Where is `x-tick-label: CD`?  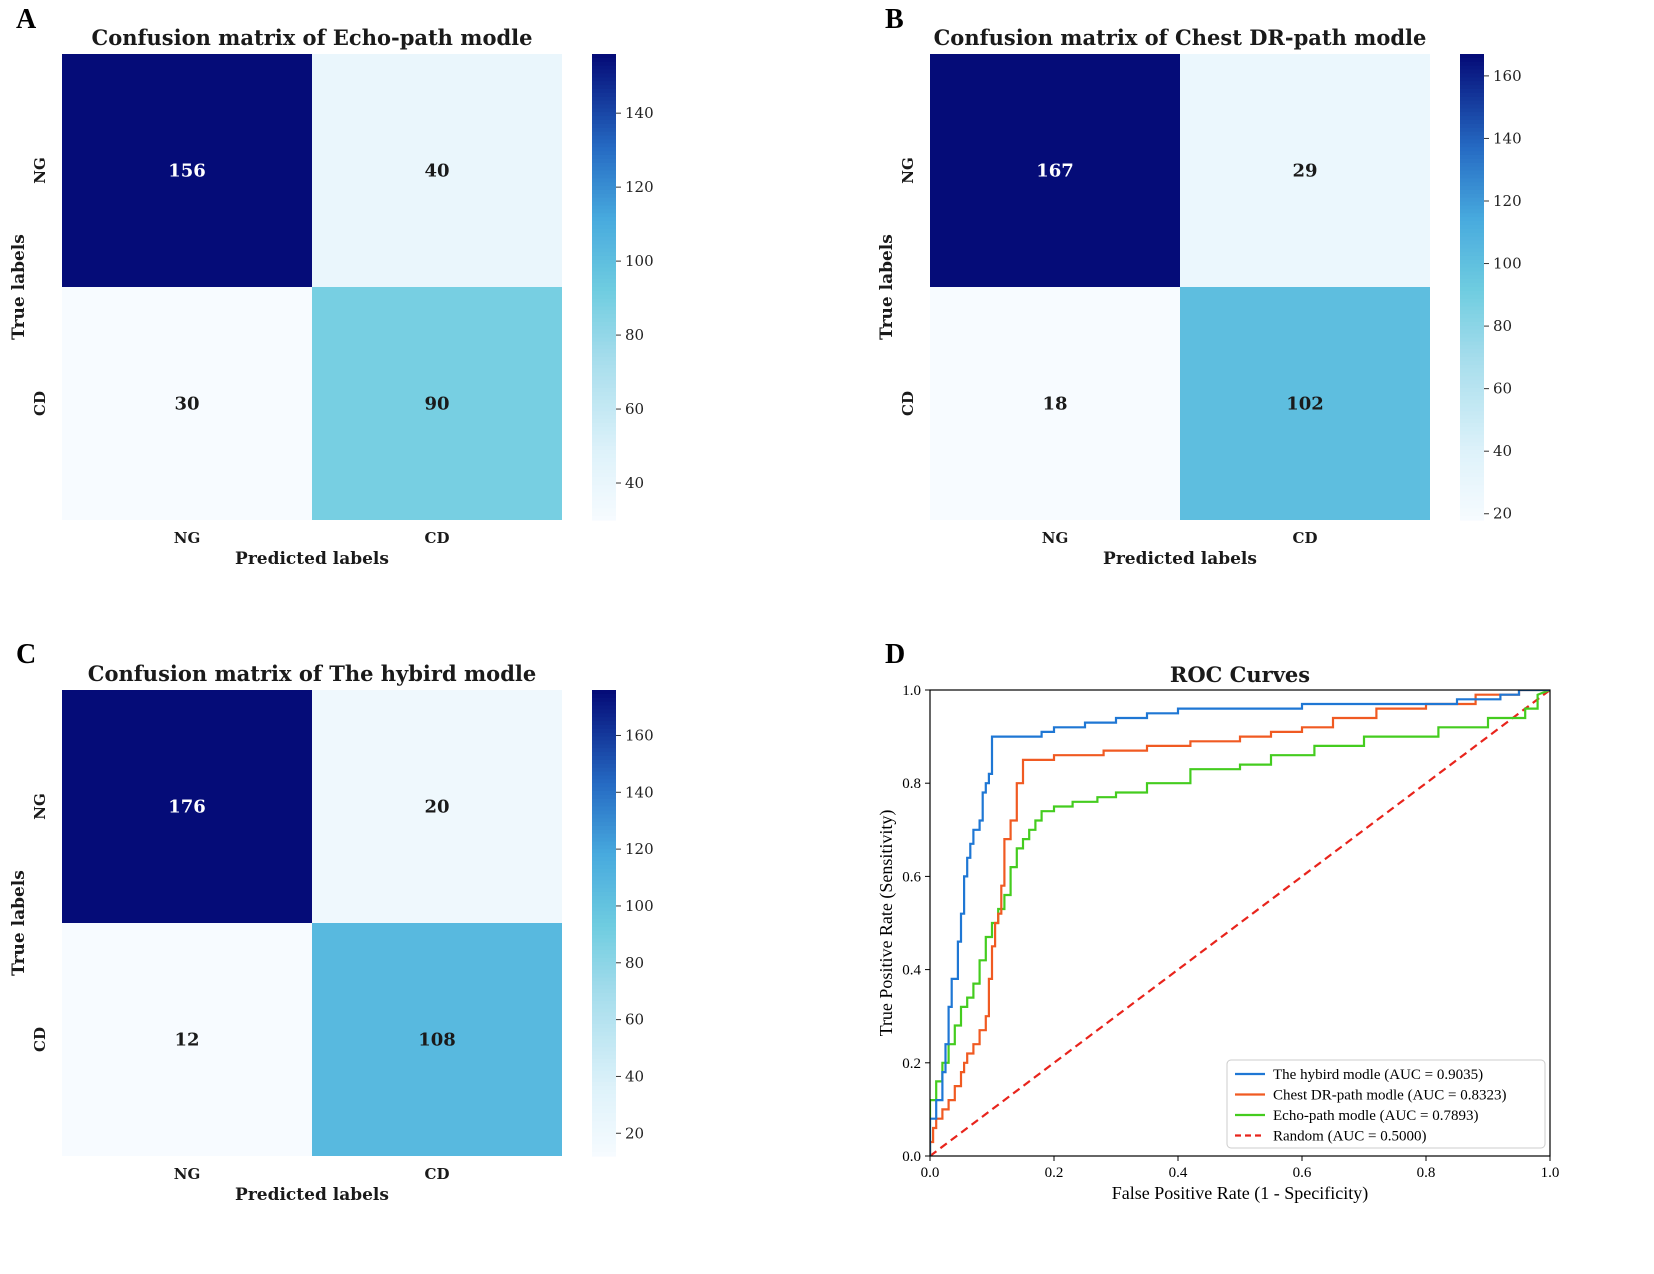 x-tick-label: CD is located at coordinates (1305, 538).